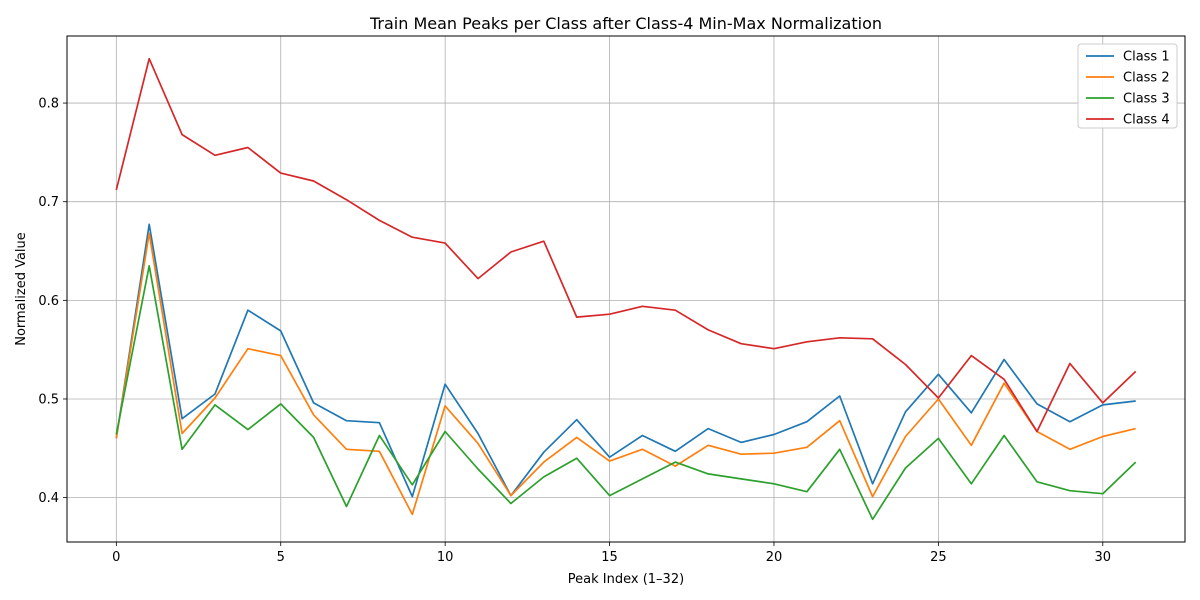  I want to click on legend-label: Class 2, so click(1146, 78).